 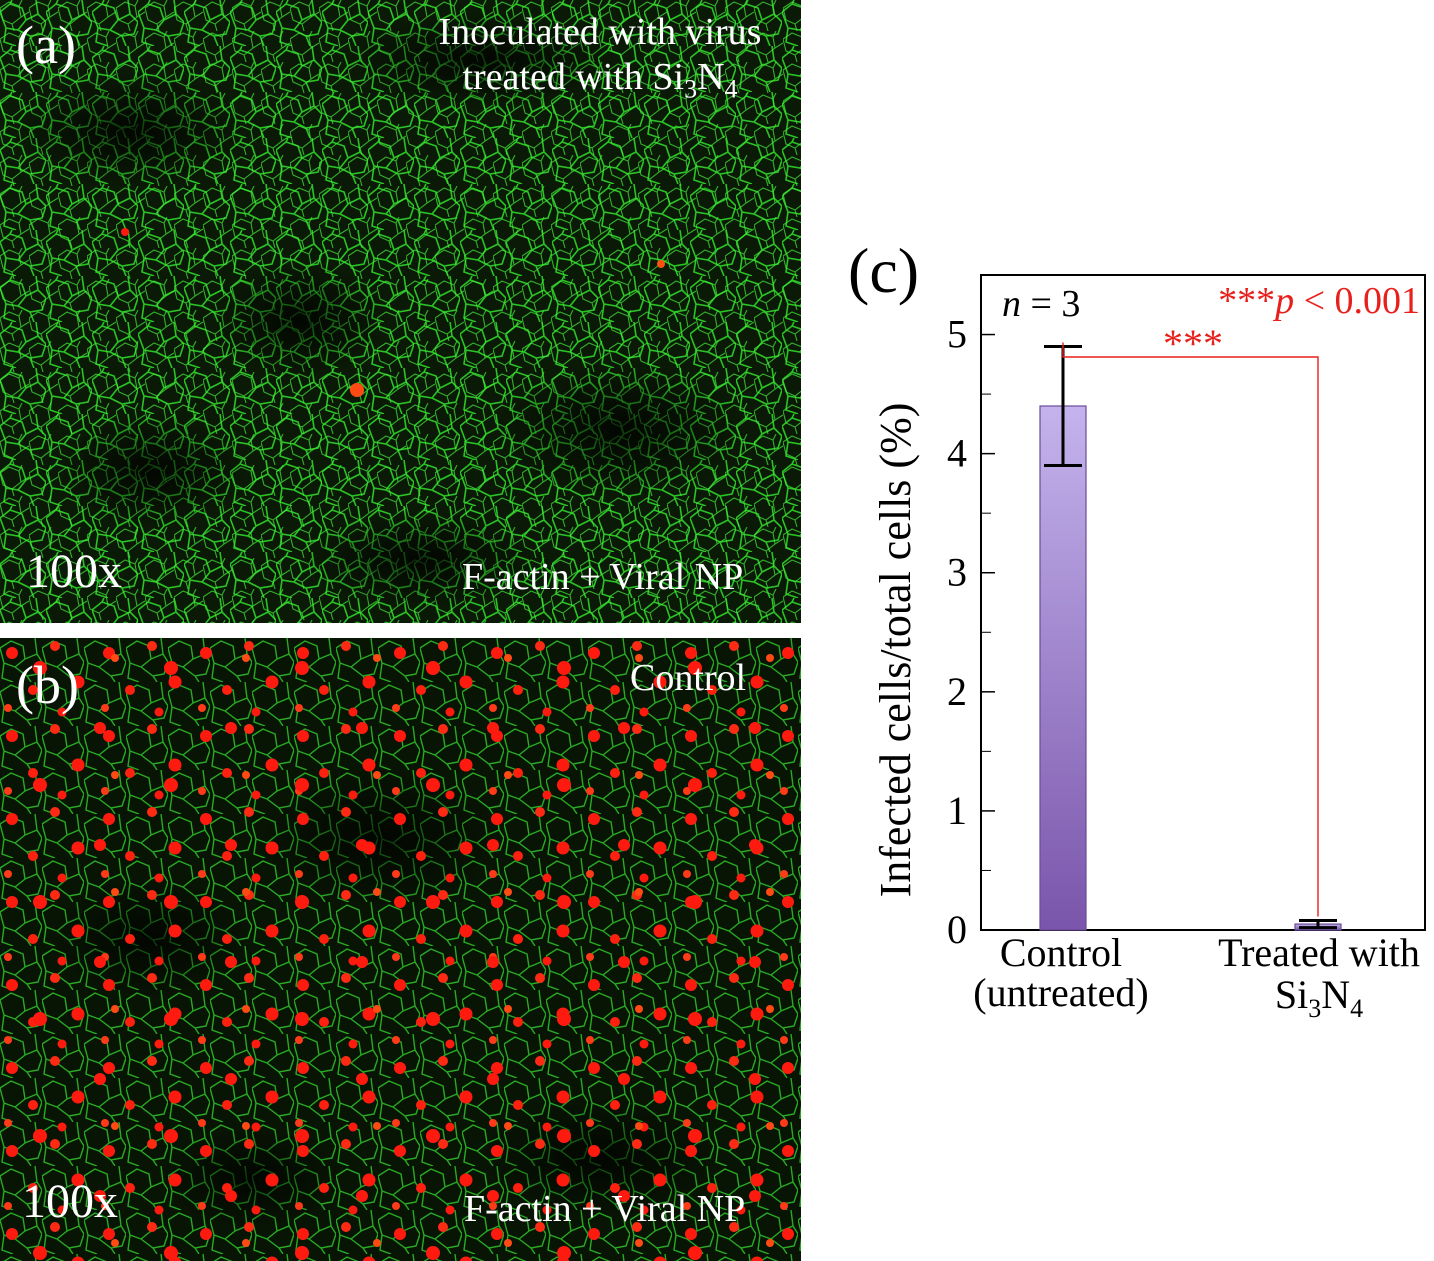 I want to click on y-tick-label: 1, so click(x=957, y=810).